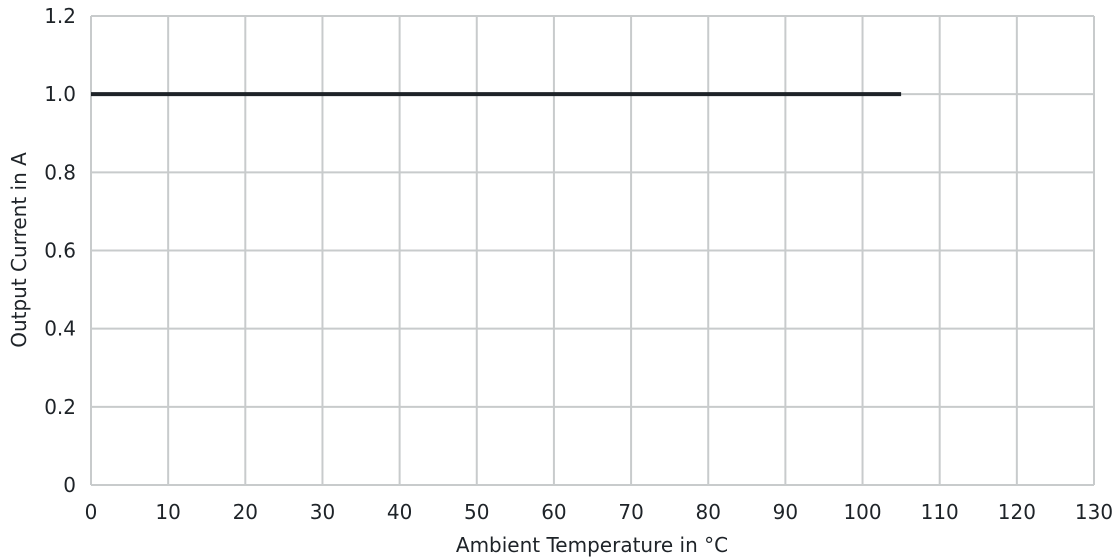 Image resolution: width=1119 pixels, height=559 pixels. I want to click on y-tick-label: 0.8, so click(60, 172).